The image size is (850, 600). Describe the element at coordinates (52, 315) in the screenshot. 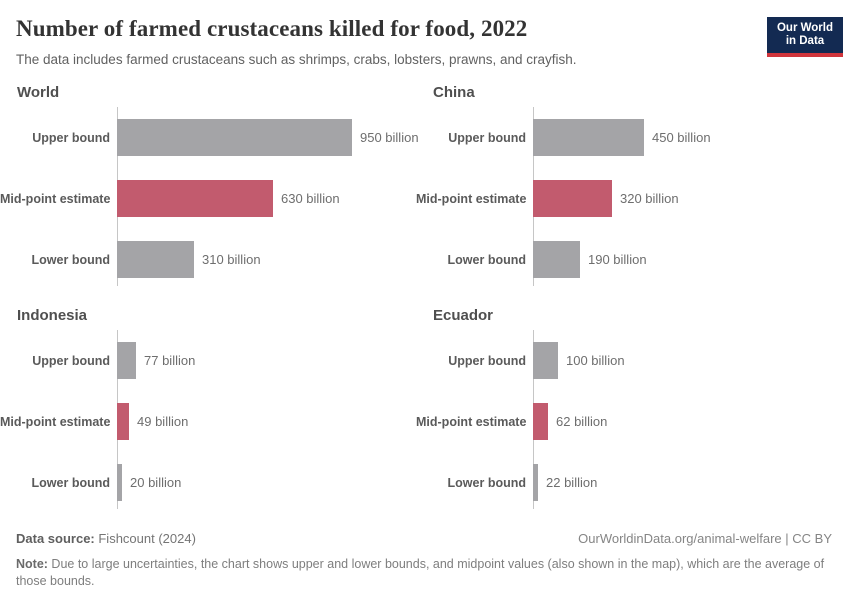

I see `panel-title: Indonesia` at that location.